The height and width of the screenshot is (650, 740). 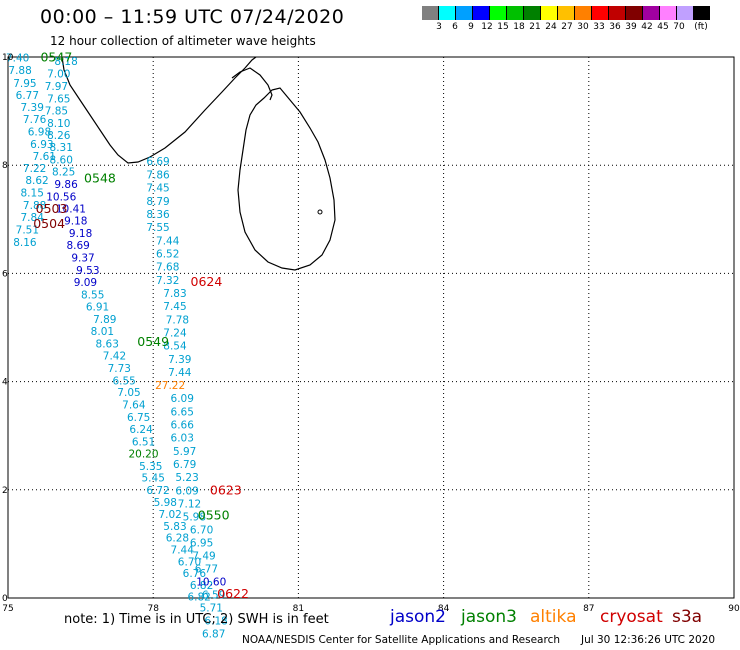 What do you see at coordinates (679, 27) in the screenshot?
I see `colorbar-level-label: 70` at bounding box center [679, 27].